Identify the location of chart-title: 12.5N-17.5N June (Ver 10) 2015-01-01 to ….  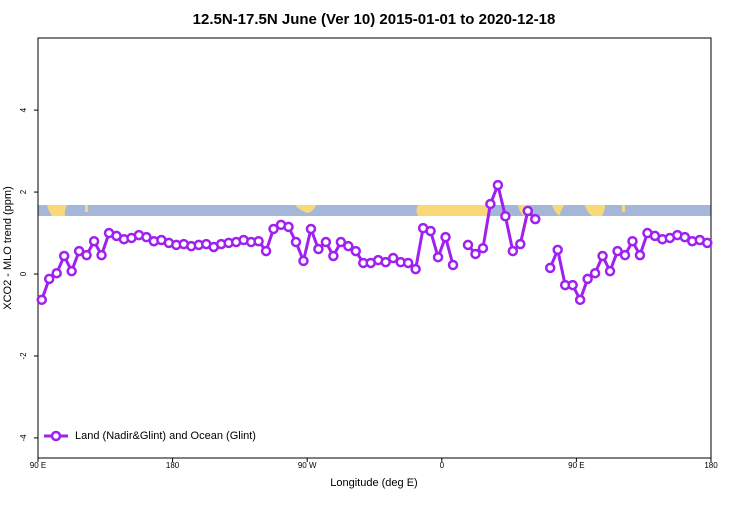
(374, 19).